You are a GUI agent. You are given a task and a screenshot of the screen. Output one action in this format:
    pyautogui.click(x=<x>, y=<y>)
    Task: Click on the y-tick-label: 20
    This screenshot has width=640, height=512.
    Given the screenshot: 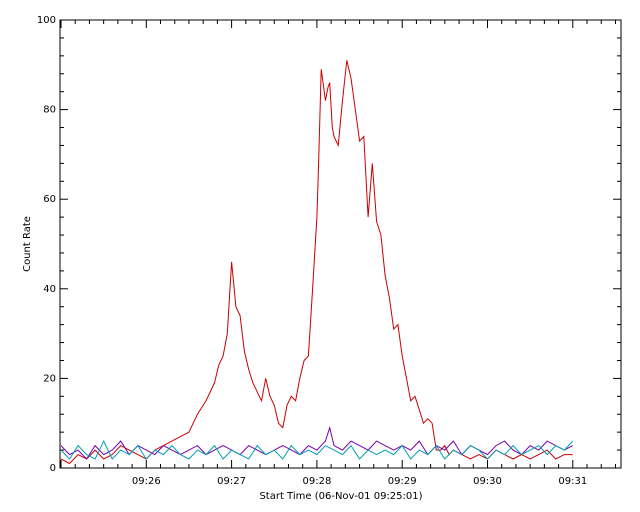 What is the action you would take?
    pyautogui.click(x=49, y=378)
    